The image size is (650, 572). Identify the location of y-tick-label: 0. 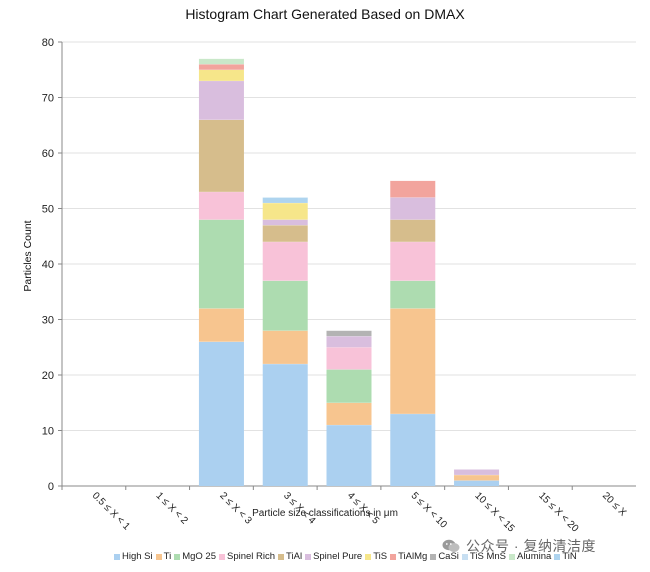
(51, 487).